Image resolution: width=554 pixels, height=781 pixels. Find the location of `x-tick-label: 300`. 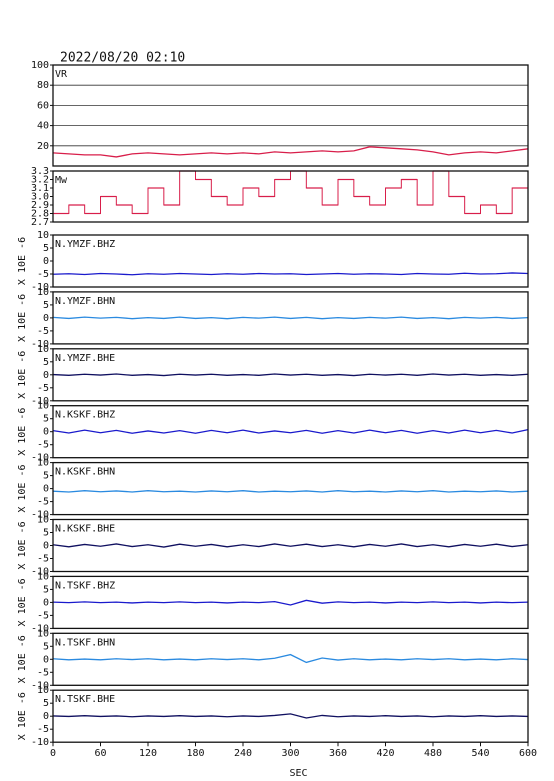

x-tick-label: 300 is located at coordinates (290, 753).